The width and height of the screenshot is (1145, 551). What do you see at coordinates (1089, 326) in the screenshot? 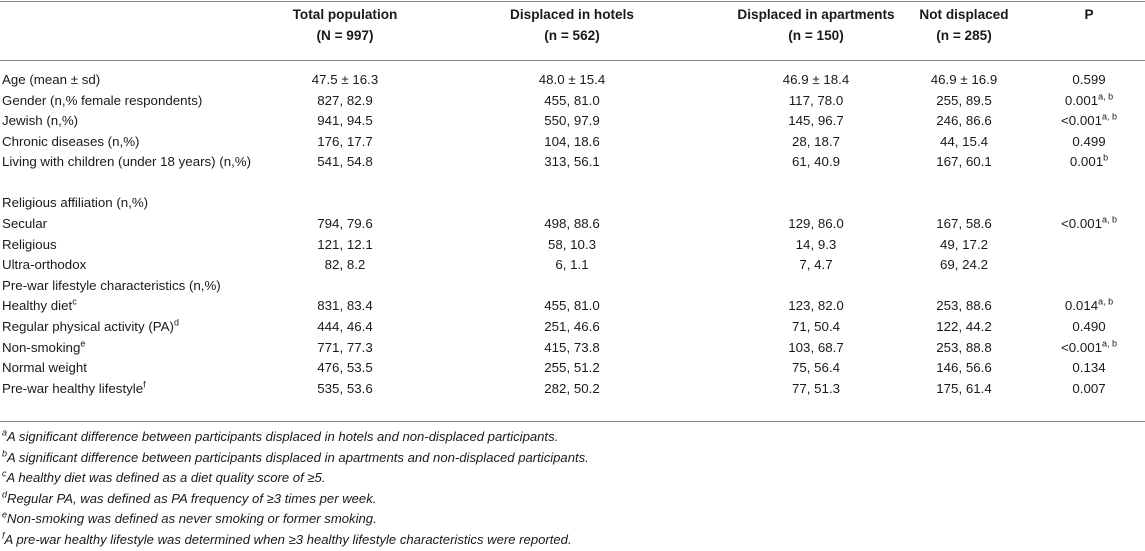
I see `p-value-text: 0.490` at bounding box center [1089, 326].